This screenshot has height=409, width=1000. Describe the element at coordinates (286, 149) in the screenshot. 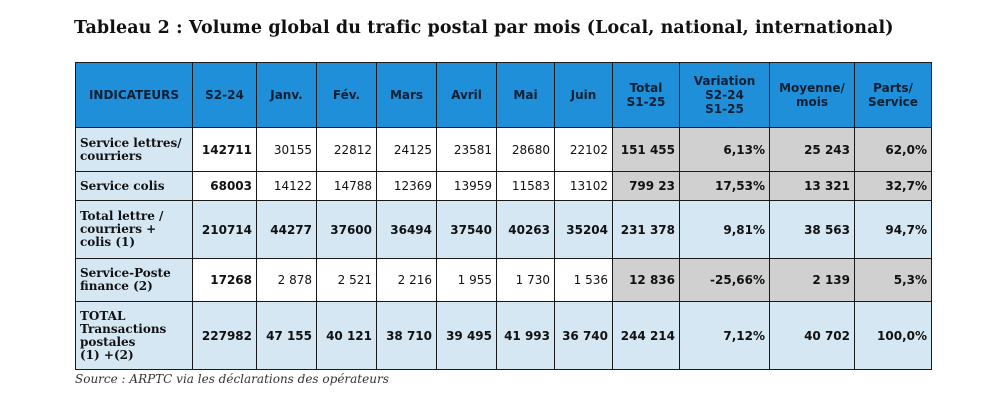

I see `cell-janv: 30155` at that location.